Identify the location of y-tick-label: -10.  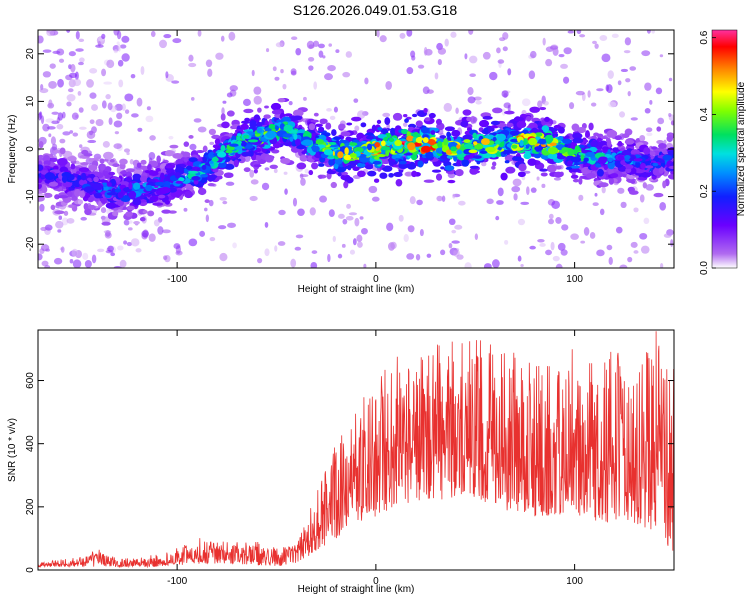
(30, 196).